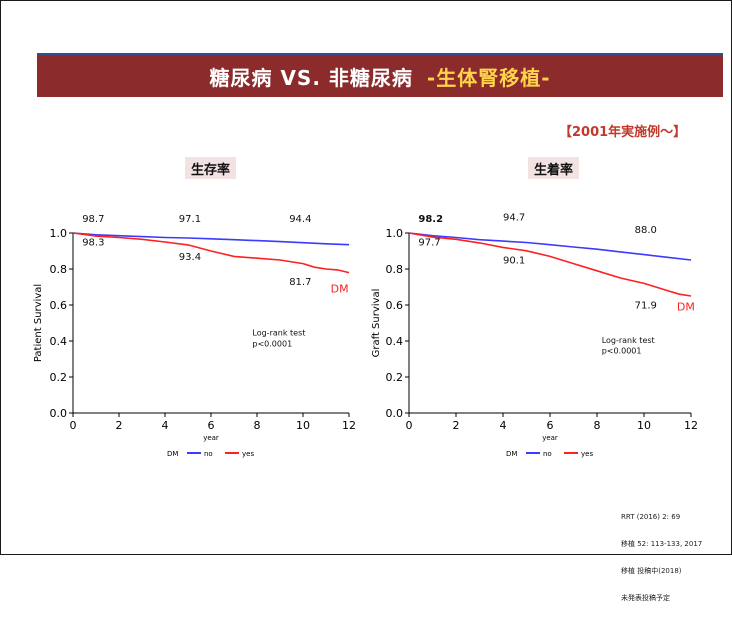 This screenshot has width=732, height=621. I want to click on citation-line: 移植 52: 113-133, 2017, so click(661, 544).